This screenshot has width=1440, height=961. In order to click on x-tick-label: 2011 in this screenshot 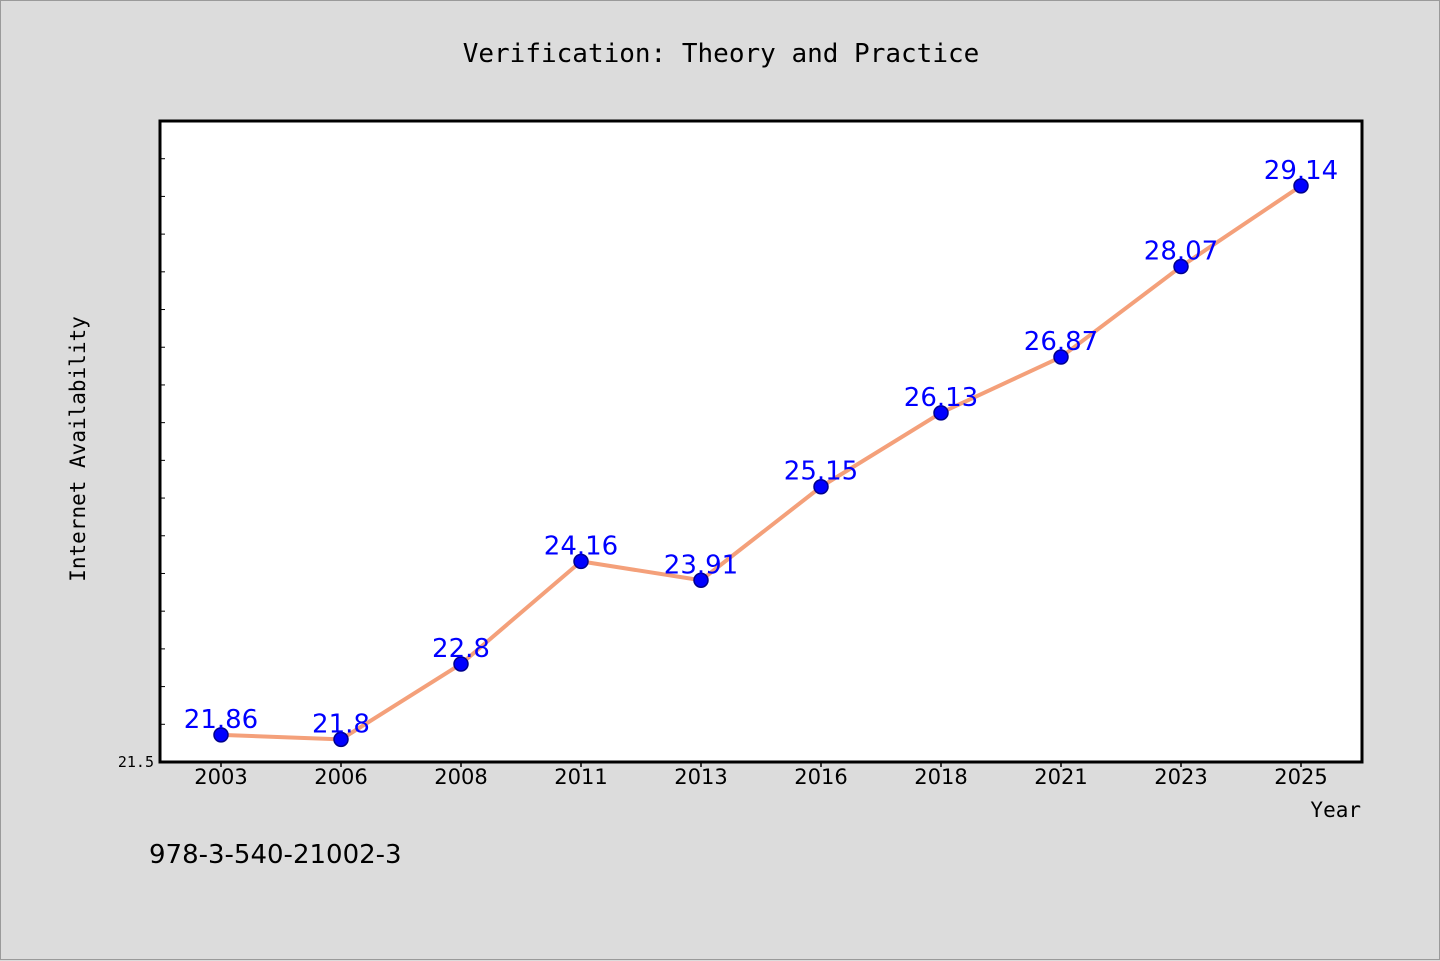, I will do `click(580, 777)`.